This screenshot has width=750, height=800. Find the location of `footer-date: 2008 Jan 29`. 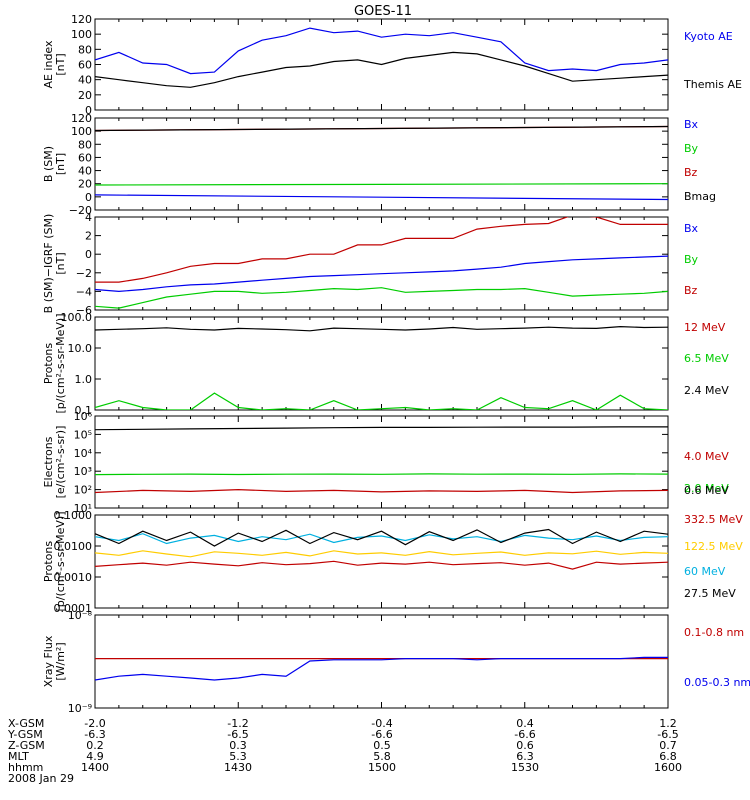

footer-date: 2008 Jan 29 is located at coordinates (41, 778).